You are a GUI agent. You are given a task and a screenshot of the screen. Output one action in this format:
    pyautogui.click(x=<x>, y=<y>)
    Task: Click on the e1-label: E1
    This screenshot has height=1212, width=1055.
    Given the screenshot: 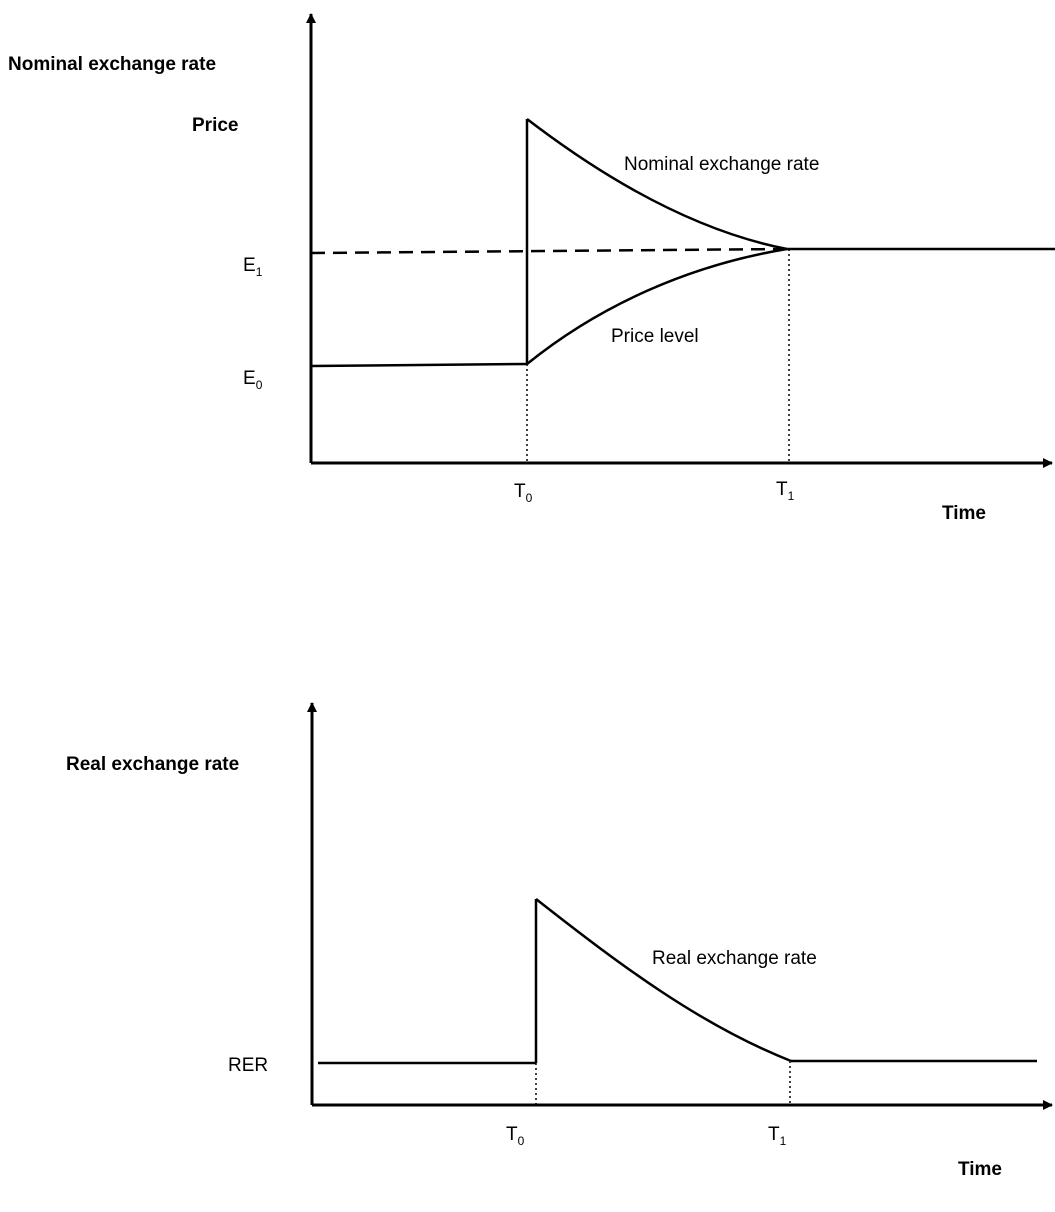 What is the action you would take?
    pyautogui.click(x=253, y=267)
    